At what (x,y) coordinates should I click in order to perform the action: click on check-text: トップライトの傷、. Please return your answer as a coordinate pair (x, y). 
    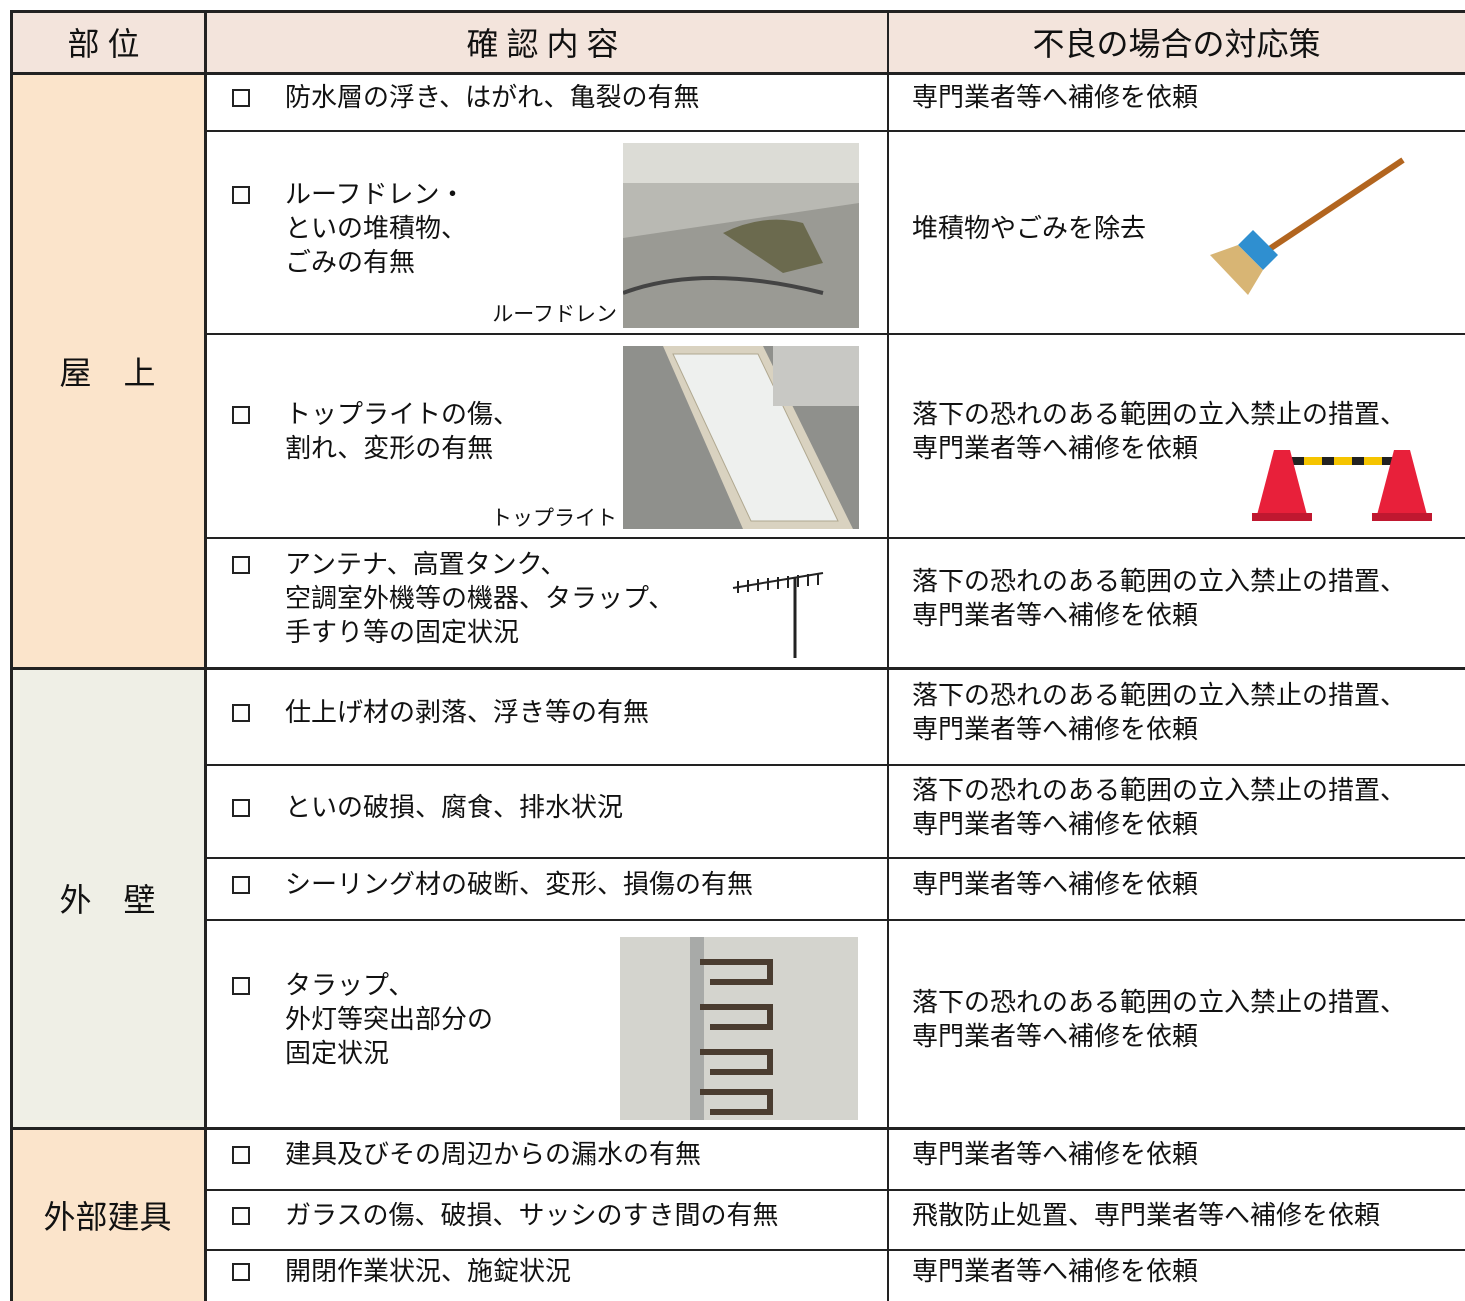
    Looking at the image, I should click on (402, 415).